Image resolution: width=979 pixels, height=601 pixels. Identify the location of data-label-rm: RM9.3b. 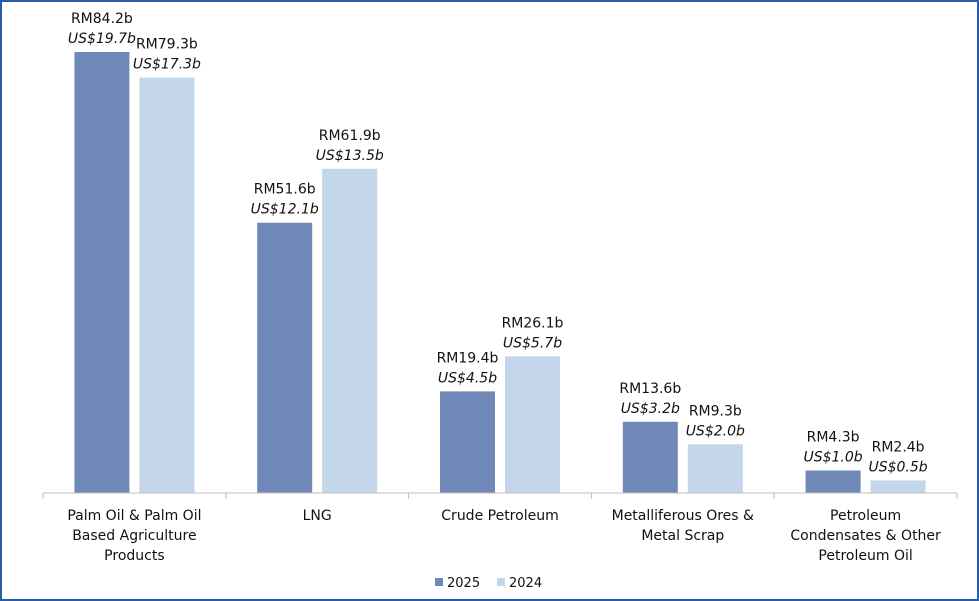
(715, 411).